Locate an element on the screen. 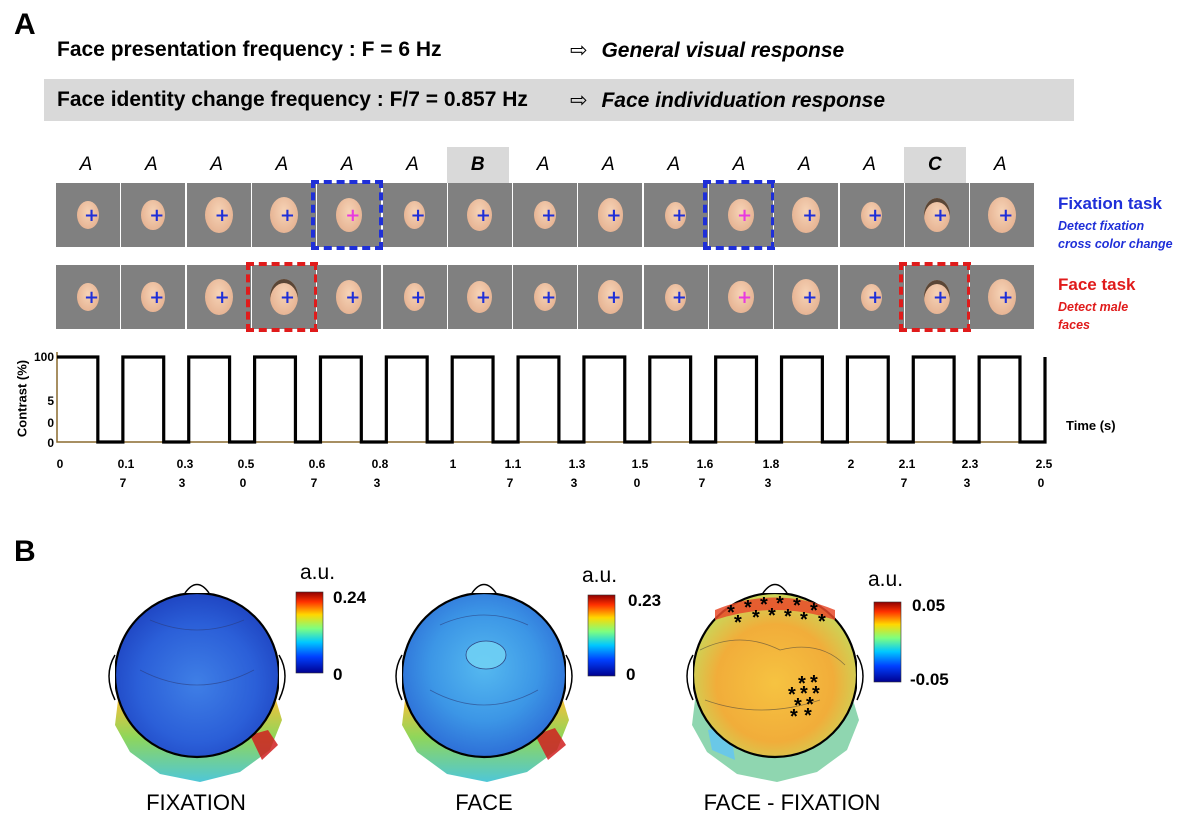  identity-frequency-bar is located at coordinates (559, 100).